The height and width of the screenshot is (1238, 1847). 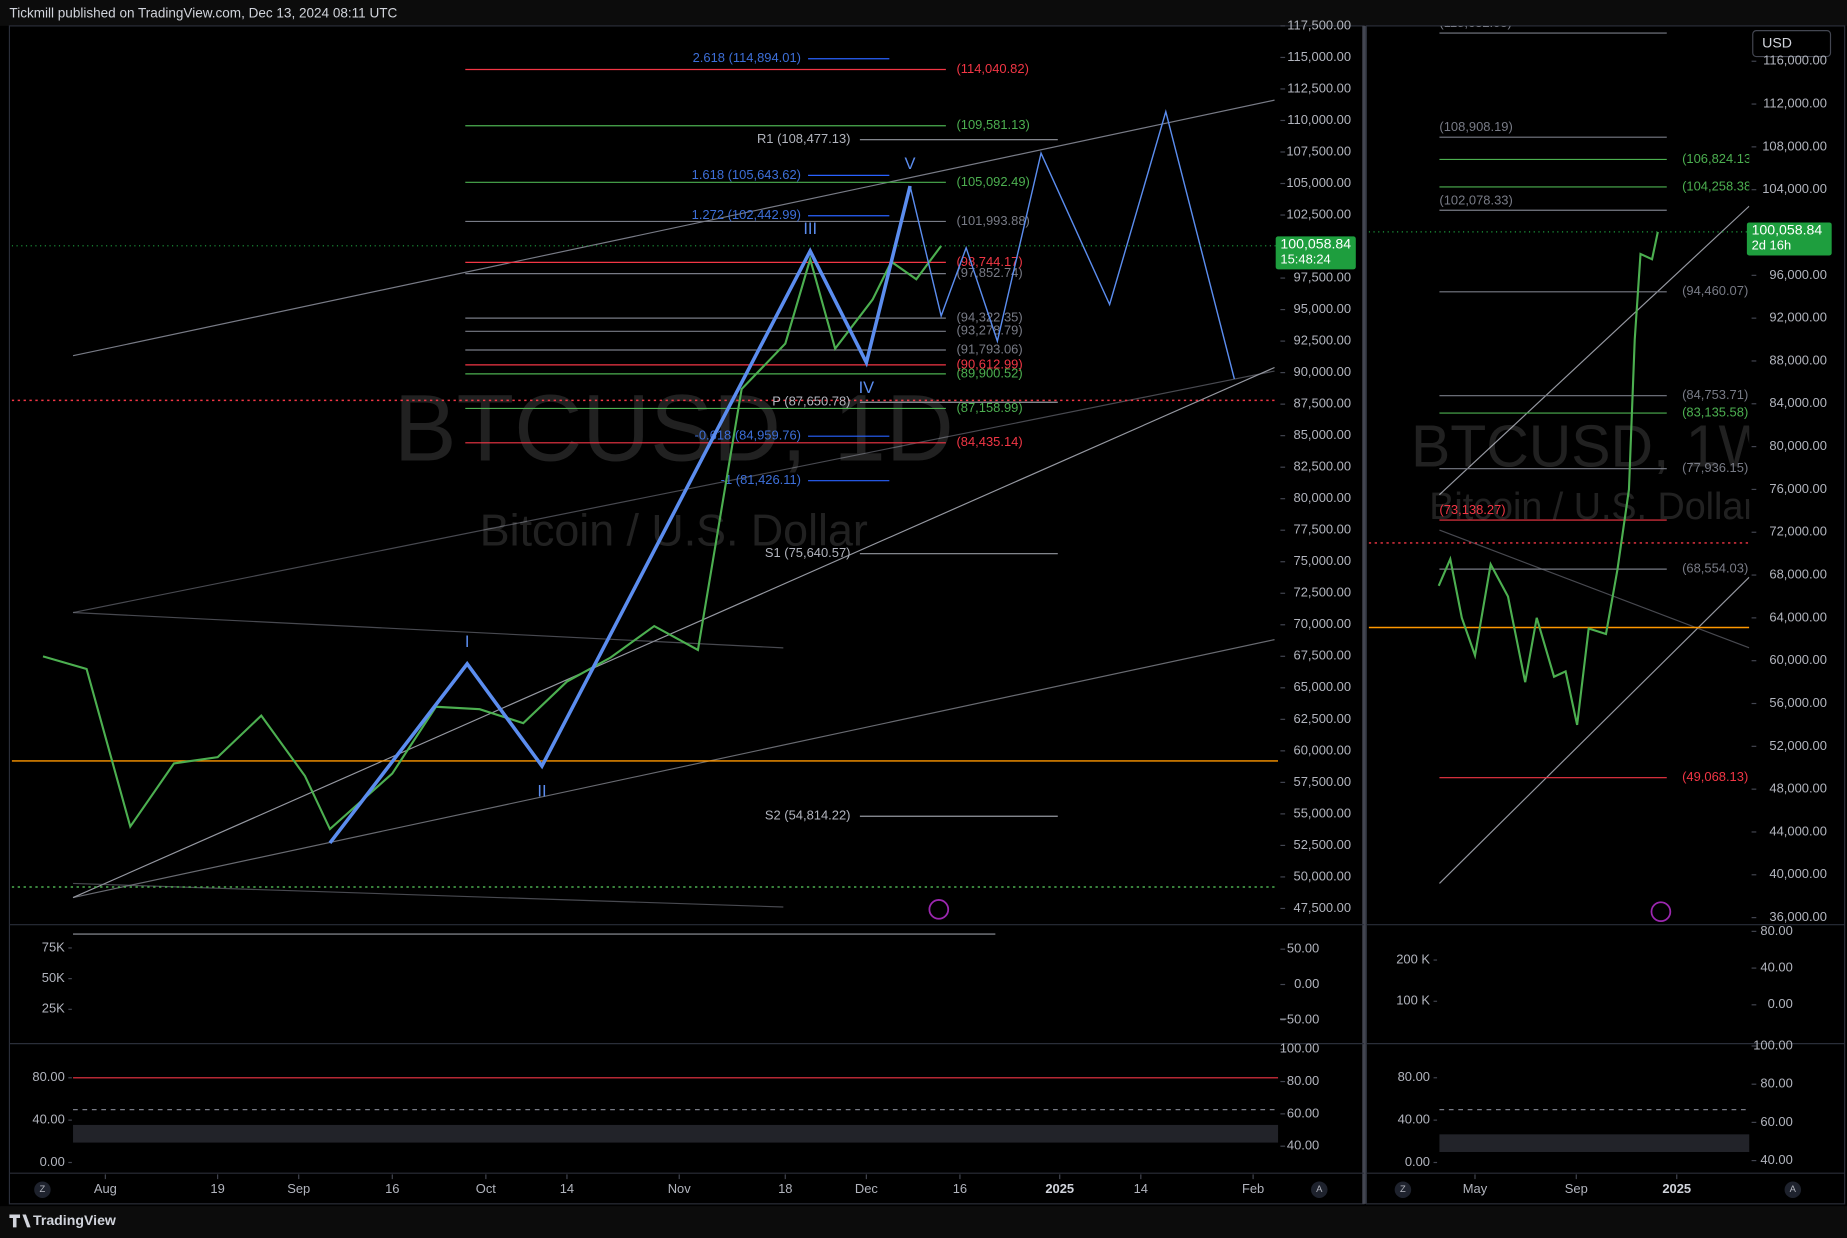 I want to click on y-tick-label: 117,500.00, so click(x=1319, y=24).